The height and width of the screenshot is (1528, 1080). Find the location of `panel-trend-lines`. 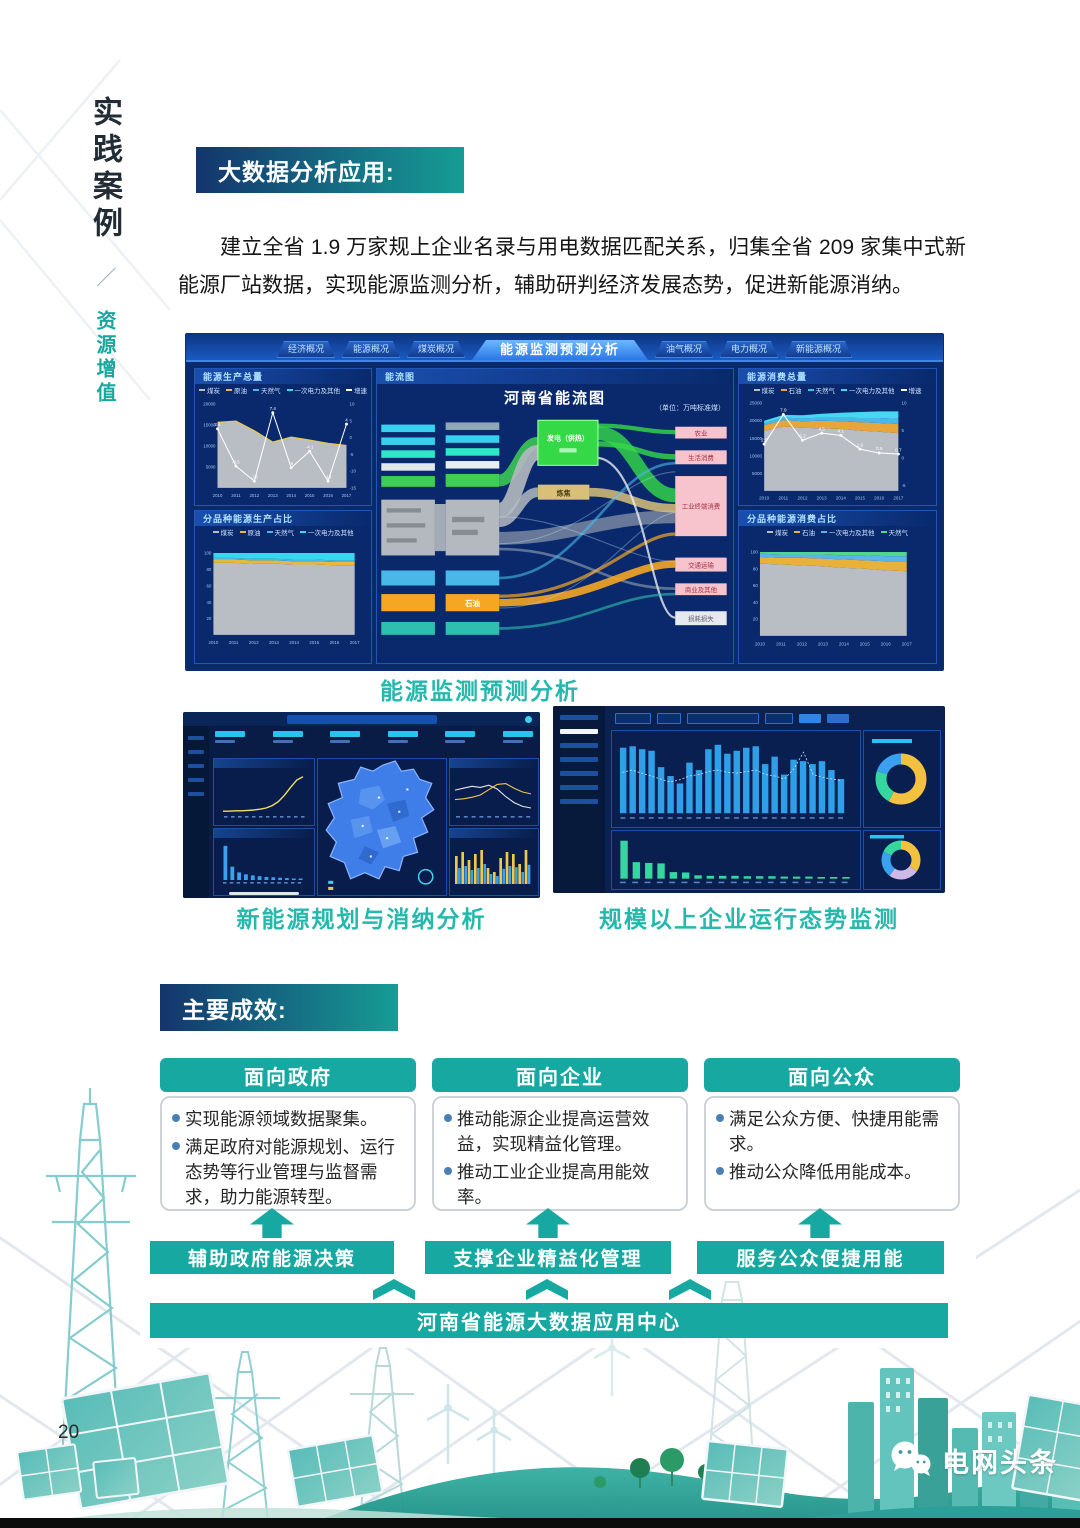

panel-trend-lines is located at coordinates (494, 792).